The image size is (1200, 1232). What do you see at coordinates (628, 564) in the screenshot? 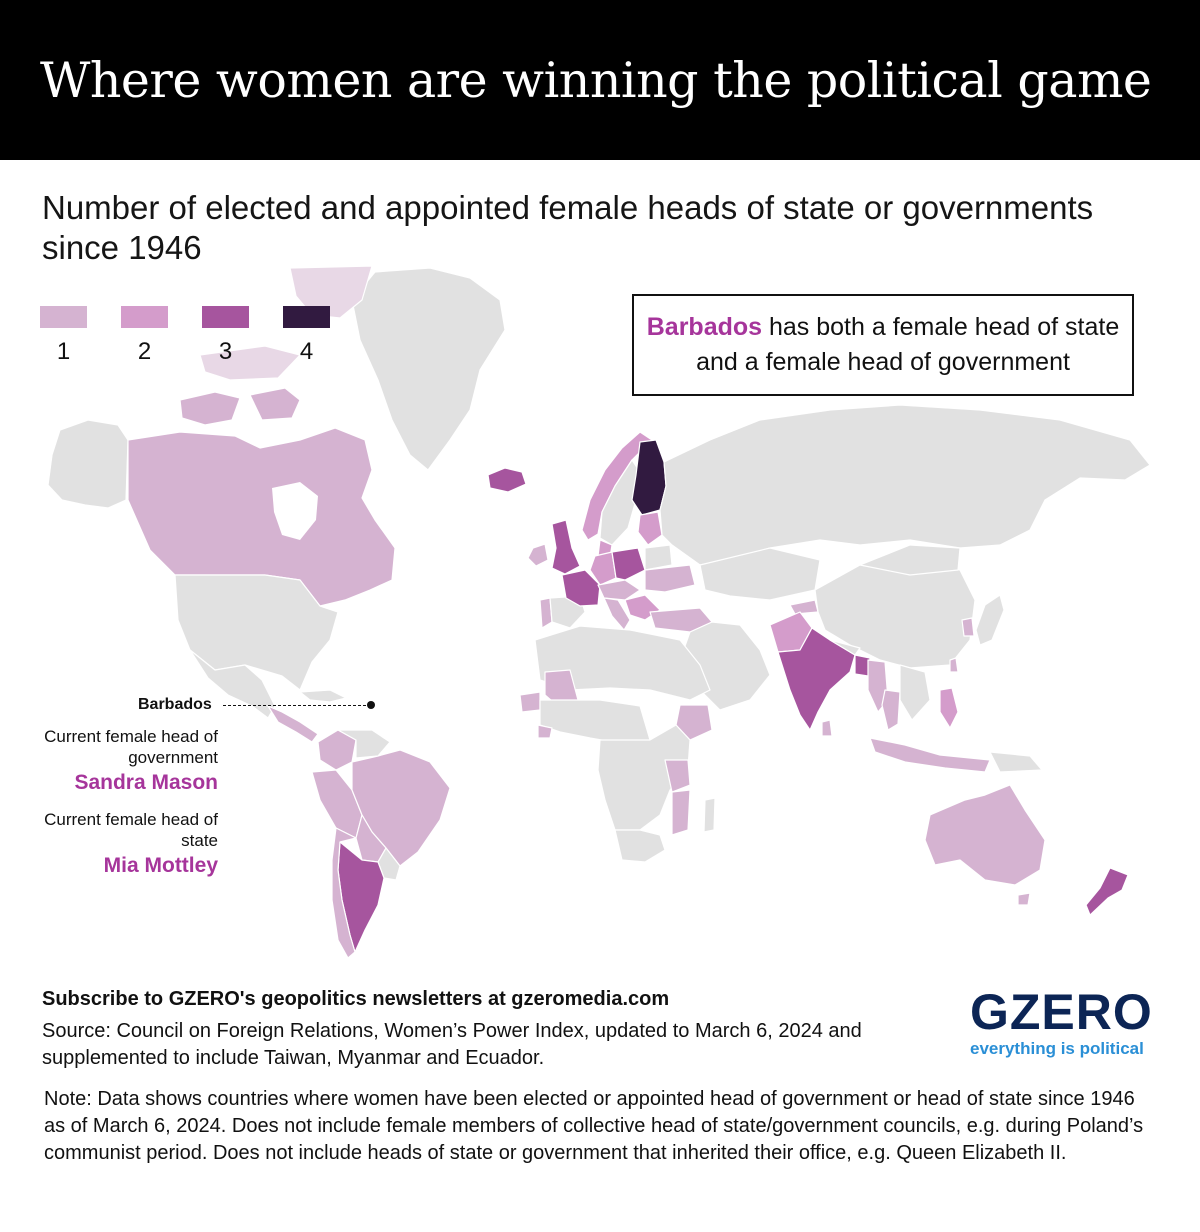
I see `map-poland` at bounding box center [628, 564].